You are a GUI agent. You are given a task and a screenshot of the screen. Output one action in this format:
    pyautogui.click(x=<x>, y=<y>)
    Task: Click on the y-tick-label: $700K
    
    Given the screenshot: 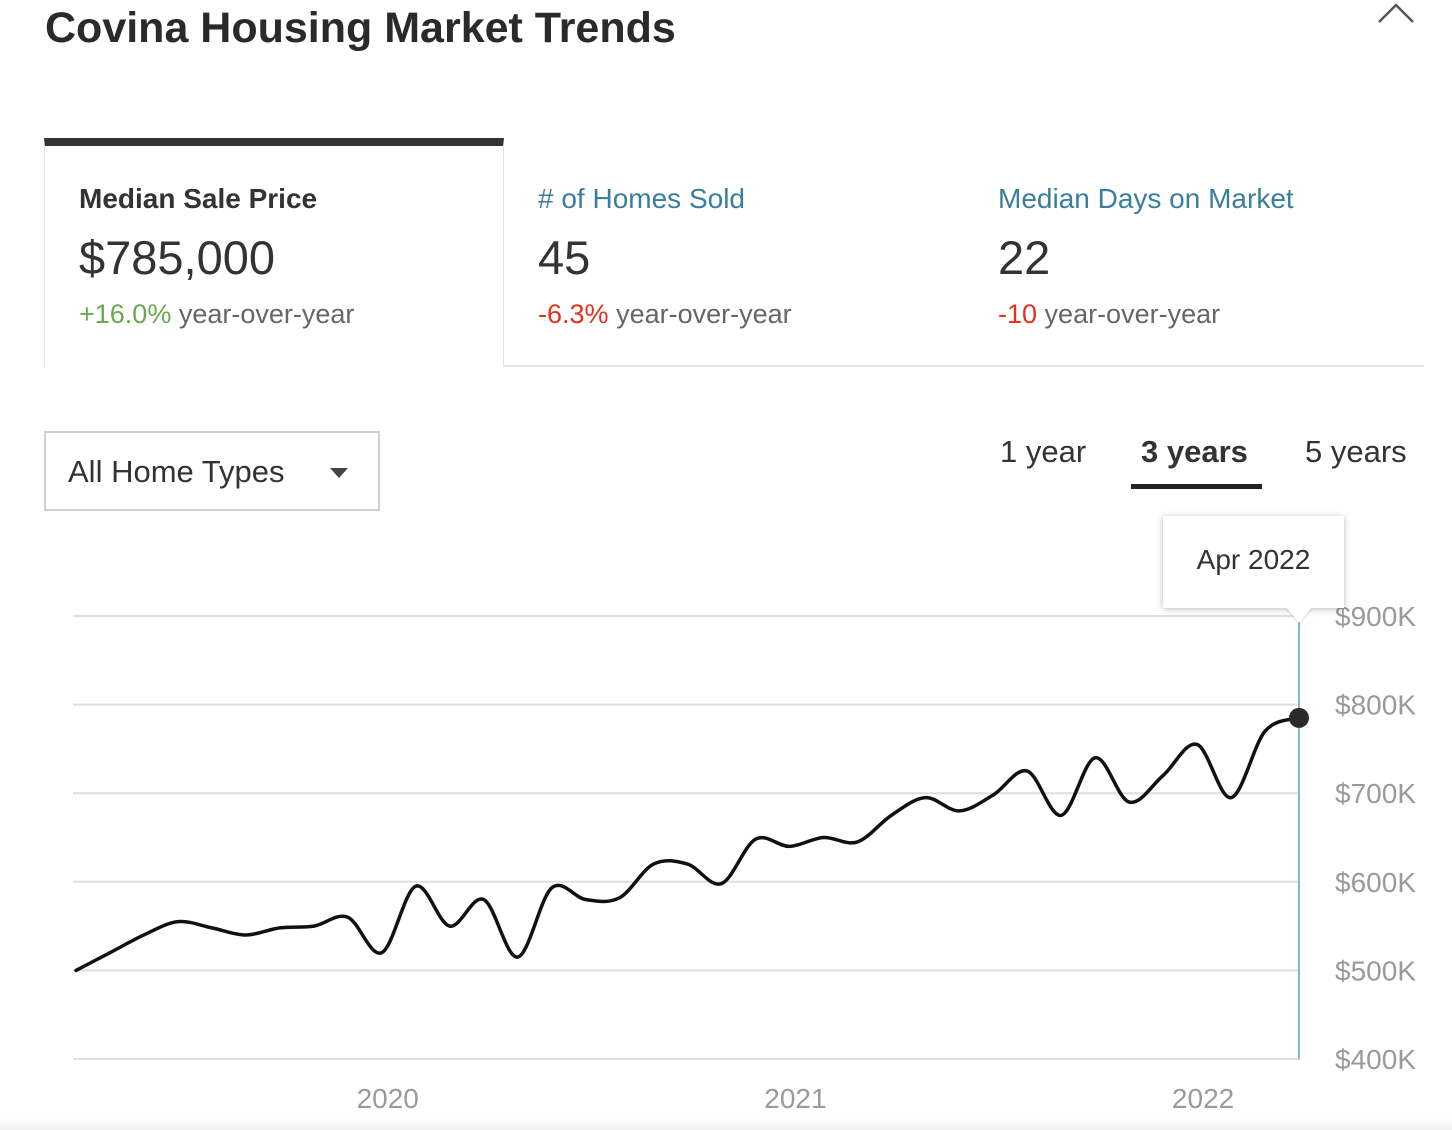 What is the action you would take?
    pyautogui.click(x=1375, y=793)
    